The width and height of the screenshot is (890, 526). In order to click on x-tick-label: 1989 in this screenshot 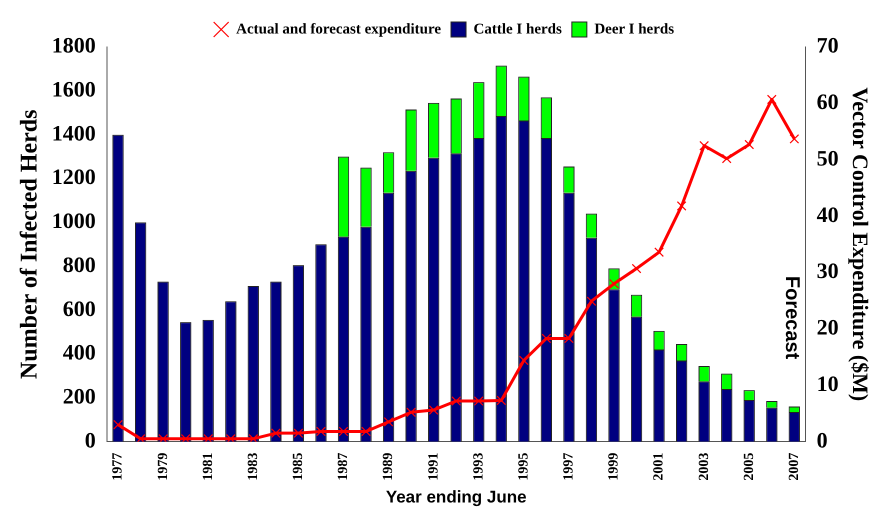, I will do `click(388, 466)`.